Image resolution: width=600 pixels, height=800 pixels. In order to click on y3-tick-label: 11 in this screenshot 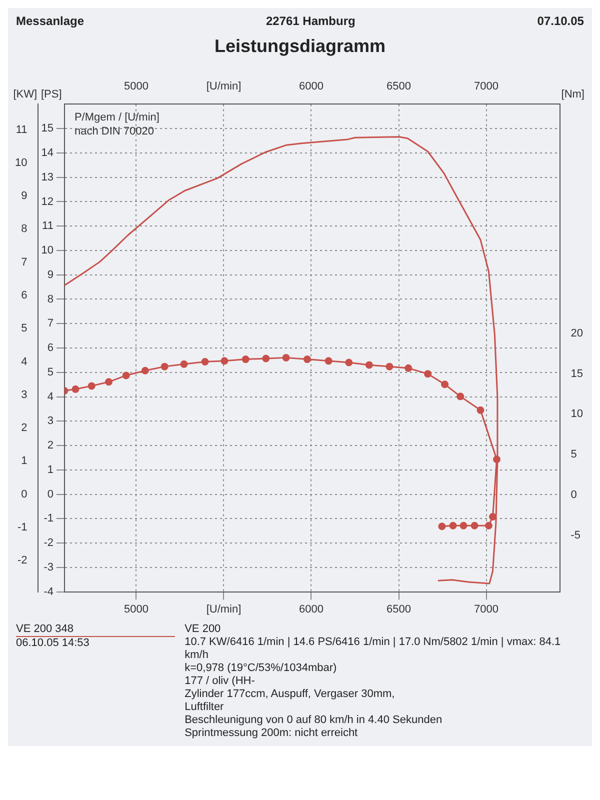, I will do `click(22, 130)`.